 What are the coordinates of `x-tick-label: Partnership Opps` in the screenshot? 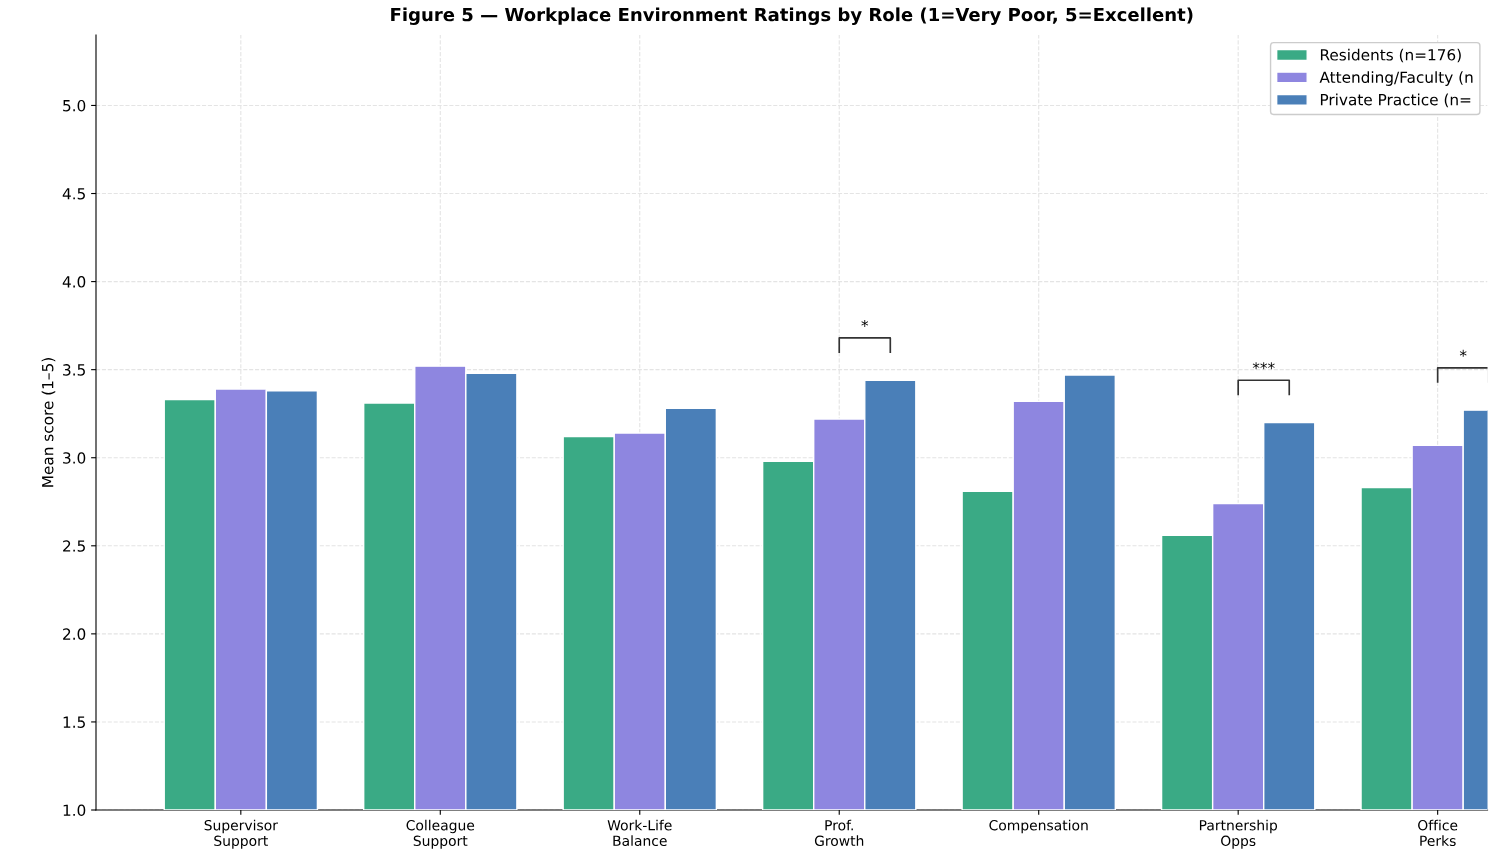 It's located at (1238, 834).